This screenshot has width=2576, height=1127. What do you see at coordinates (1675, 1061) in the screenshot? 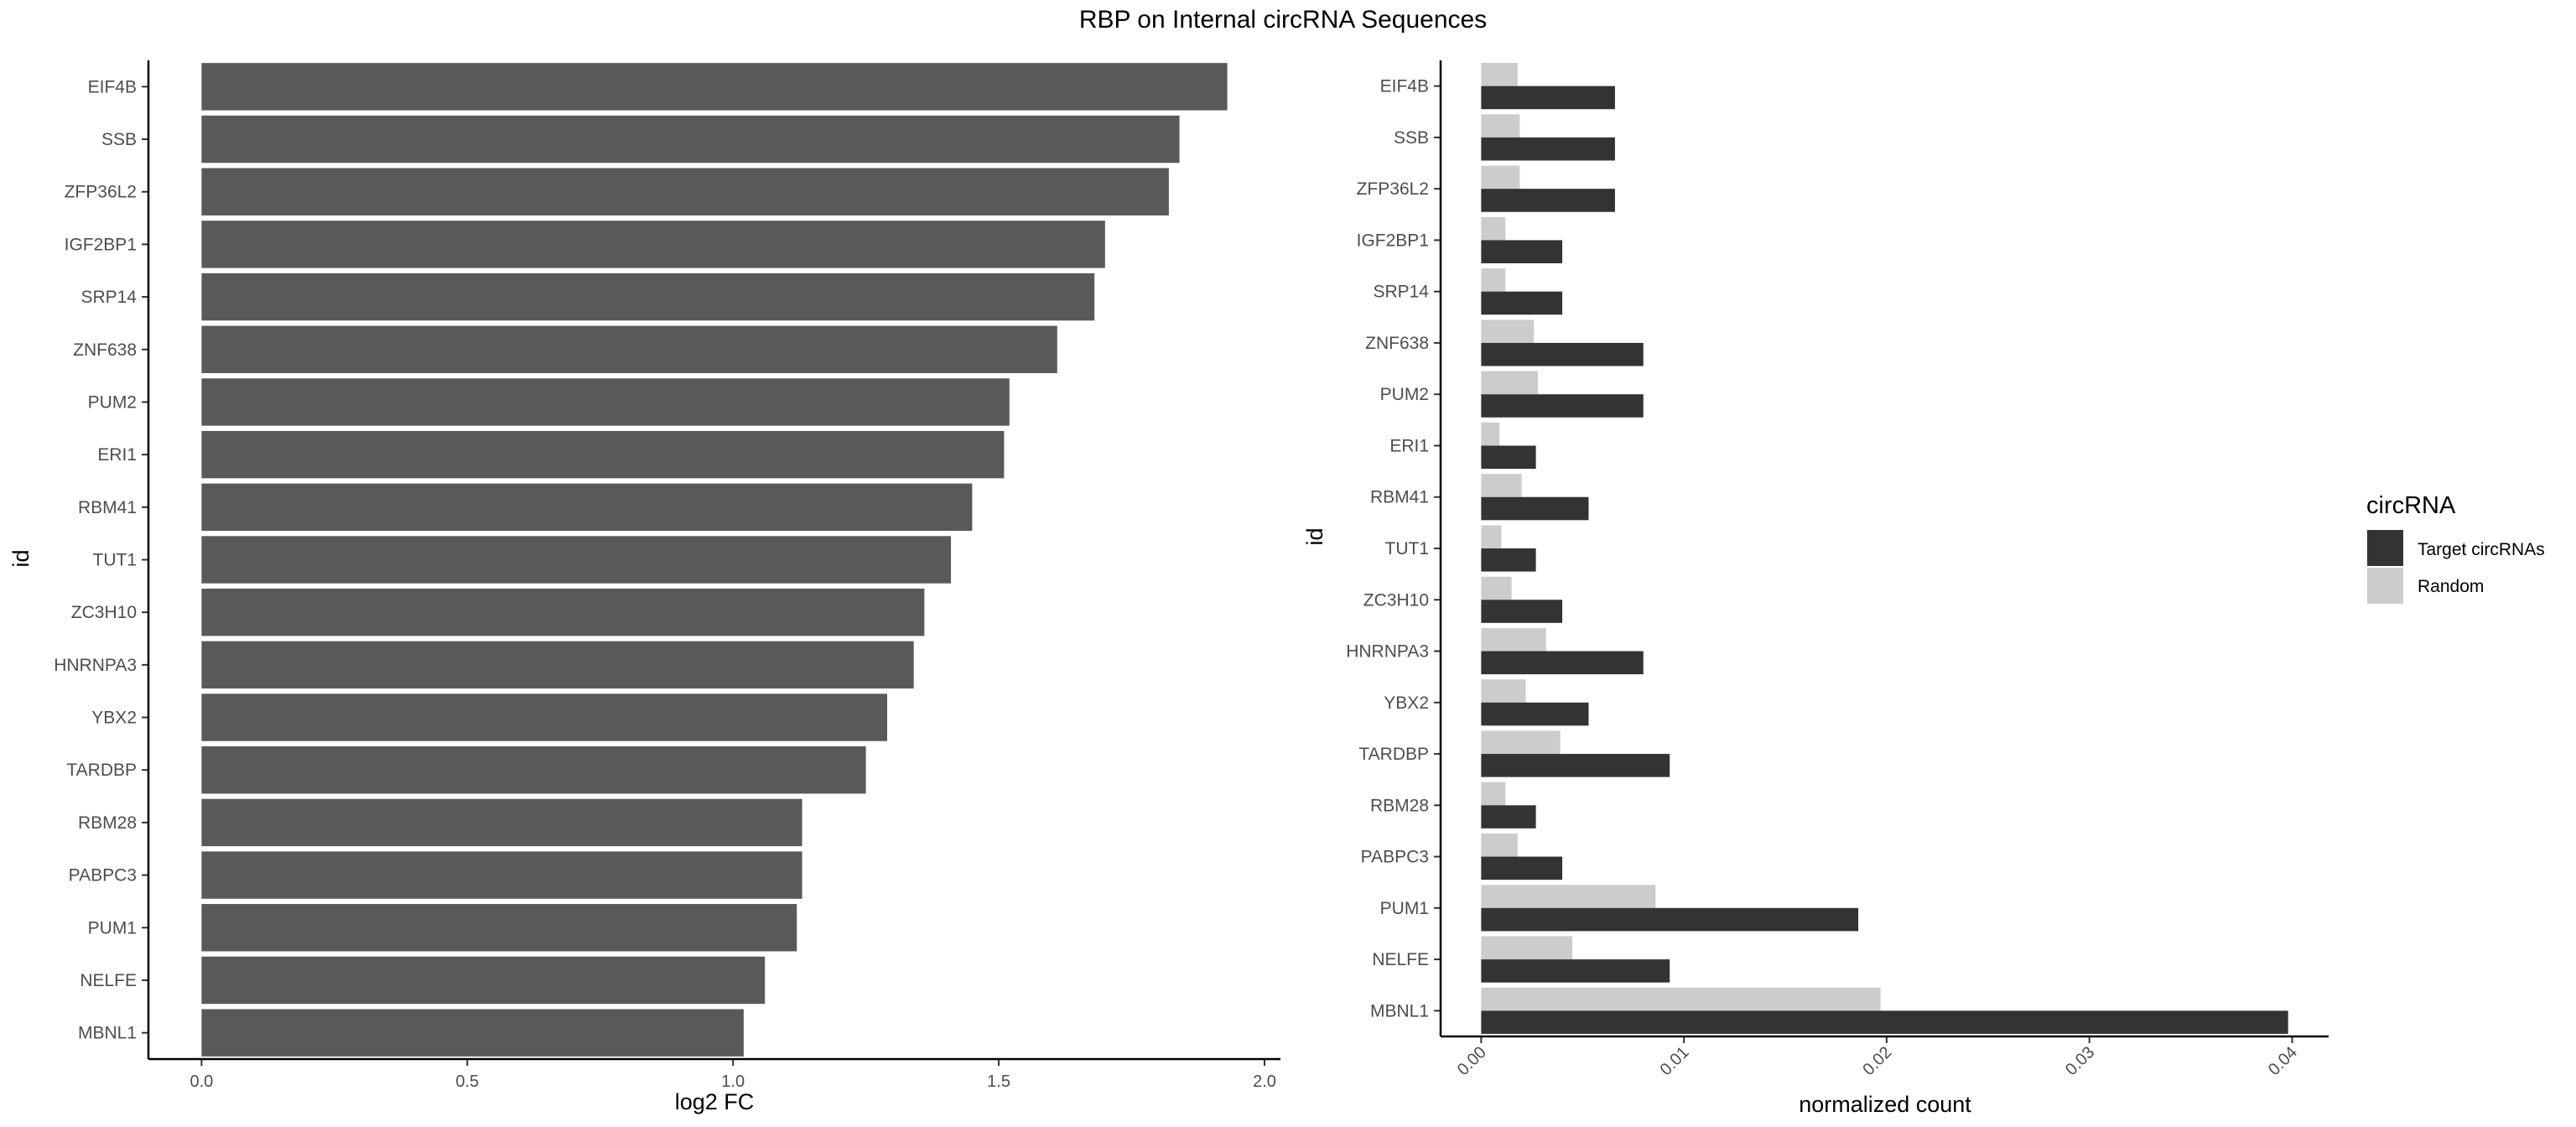
I see `x-tick-label: 0.01` at bounding box center [1675, 1061].